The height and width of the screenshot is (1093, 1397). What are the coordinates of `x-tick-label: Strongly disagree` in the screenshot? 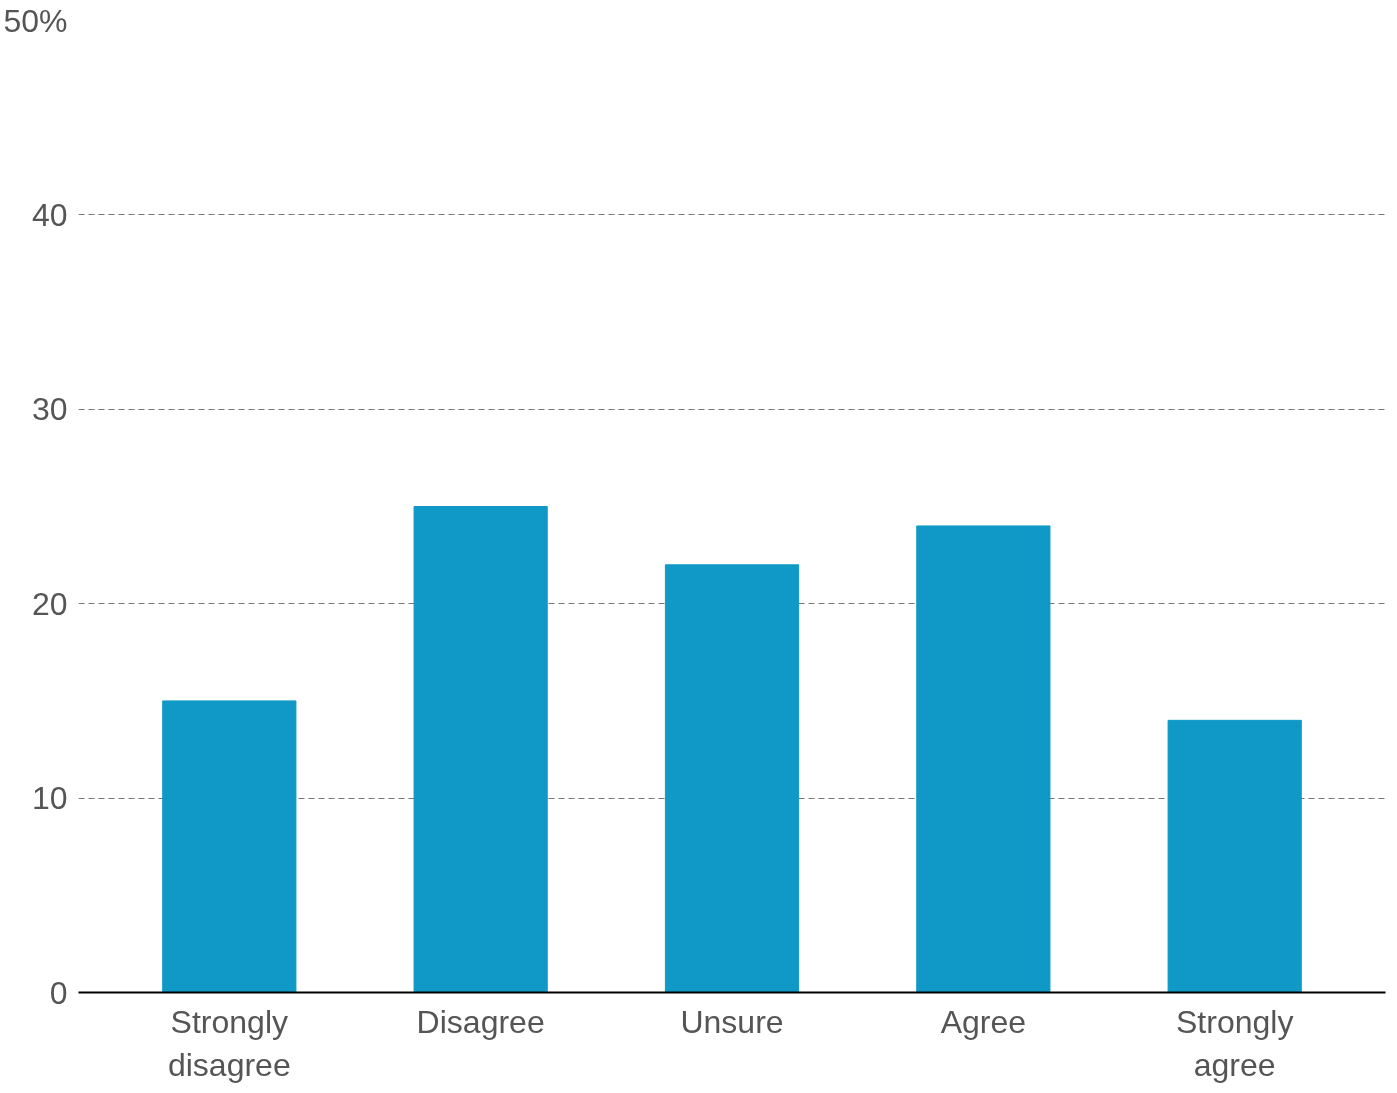 It's located at (229, 1043).